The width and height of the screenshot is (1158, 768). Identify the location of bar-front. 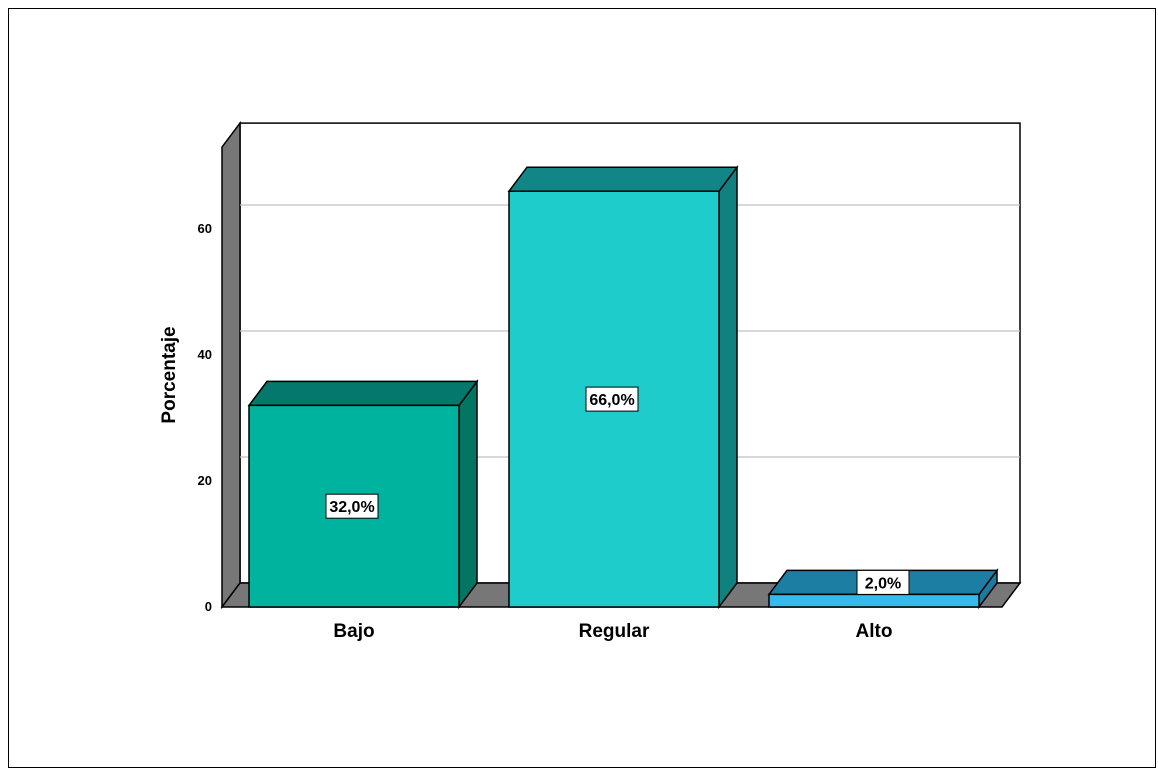
(874, 600).